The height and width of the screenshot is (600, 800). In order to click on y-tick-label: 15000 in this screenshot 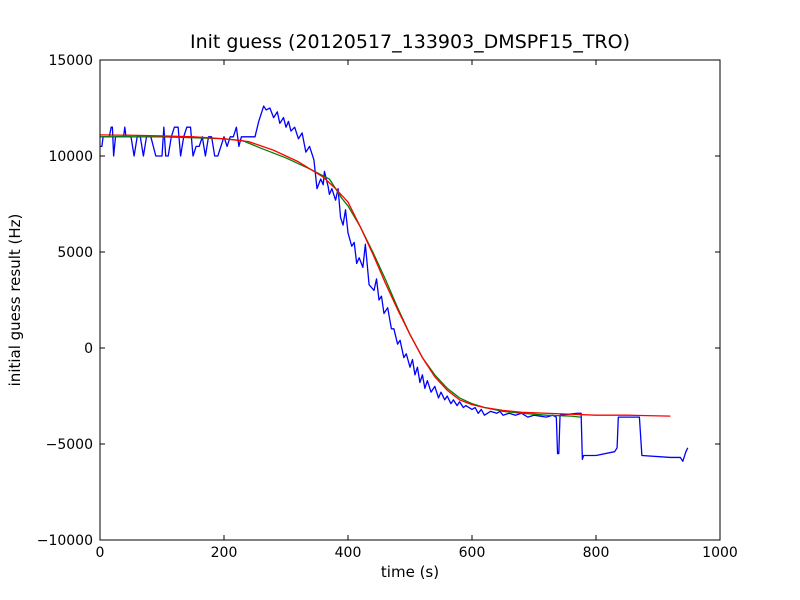, I will do `click(70, 61)`.